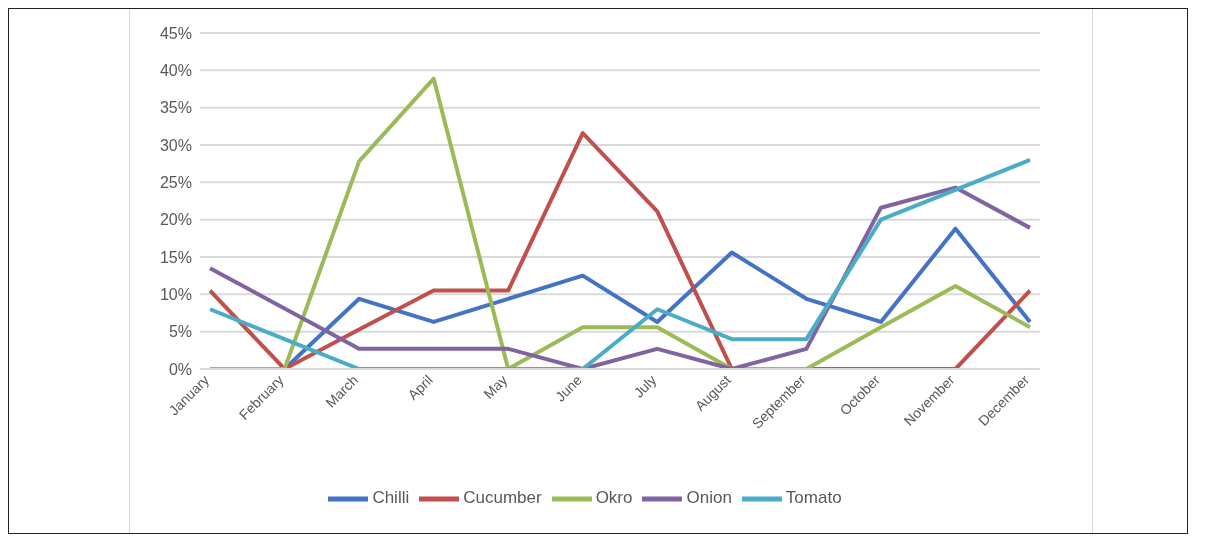 Image resolution: width=1206 pixels, height=536 pixels. What do you see at coordinates (175, 295) in the screenshot?
I see `y-tick-label: 10%` at bounding box center [175, 295].